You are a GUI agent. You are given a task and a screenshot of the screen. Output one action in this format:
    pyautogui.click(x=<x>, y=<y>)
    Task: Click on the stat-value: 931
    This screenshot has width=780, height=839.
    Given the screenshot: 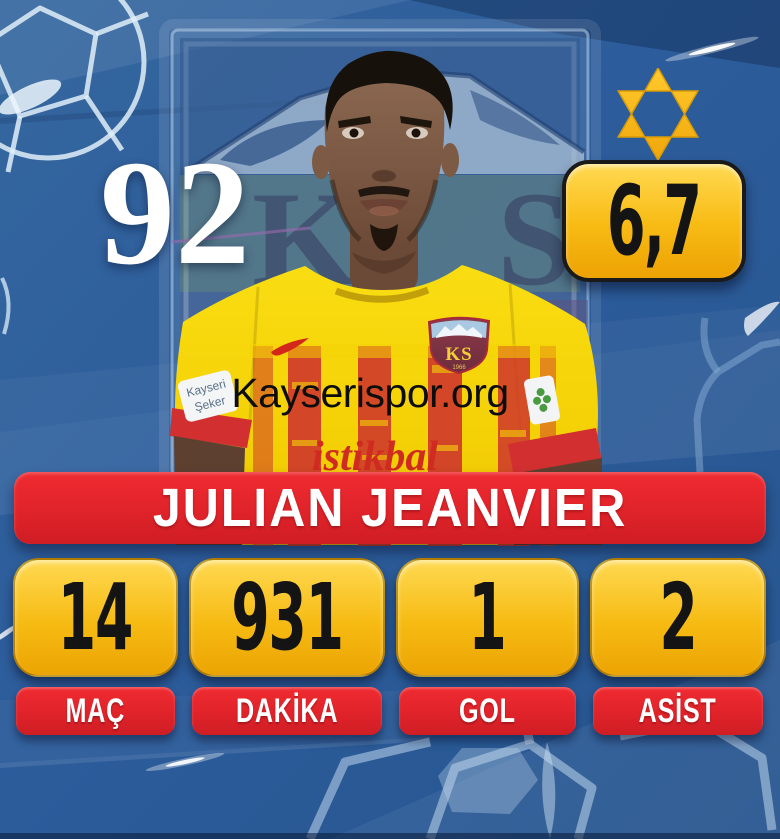 What is the action you would take?
    pyautogui.click(x=287, y=617)
    